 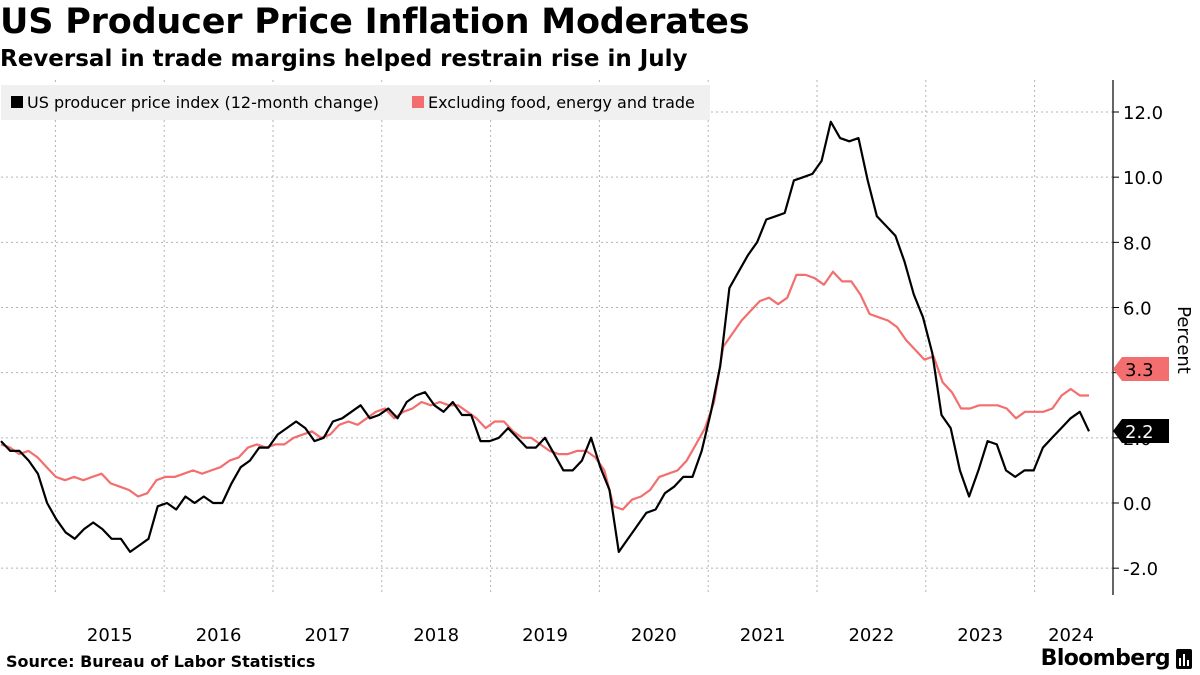 I want to click on x-tick-label: 2019, so click(x=545, y=635).